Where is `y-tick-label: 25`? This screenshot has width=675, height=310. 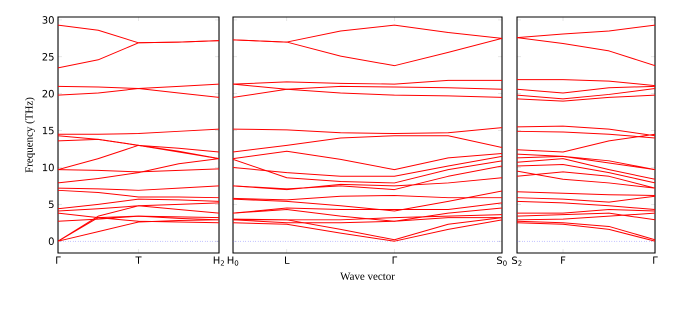
y-tick-label: 25 is located at coordinates (48, 57).